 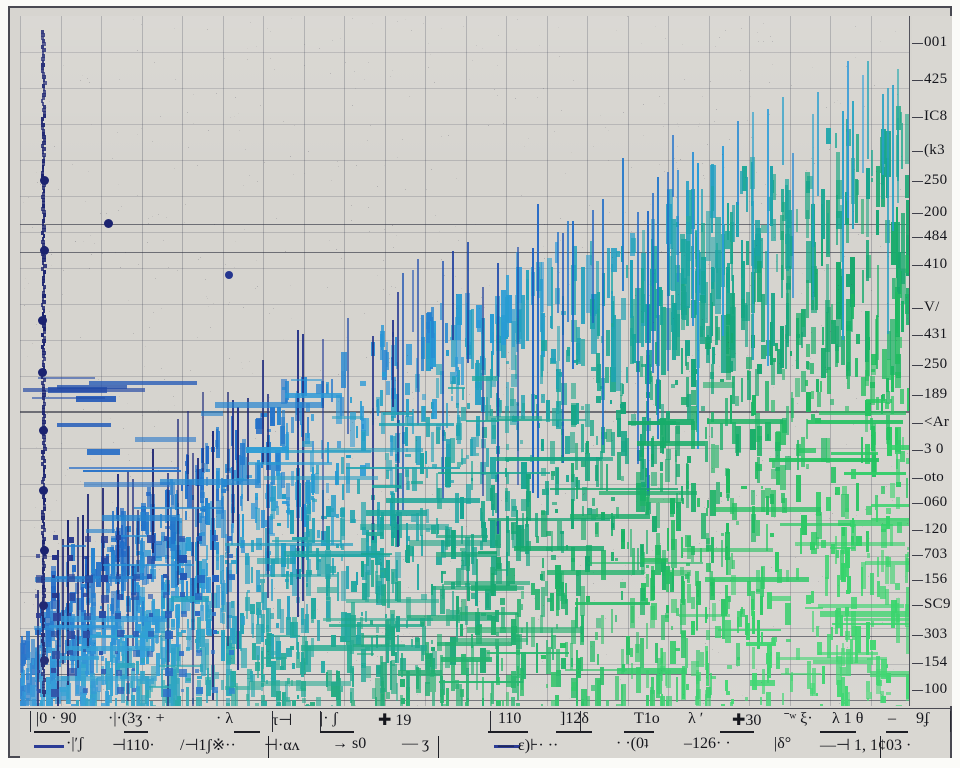 I want to click on legend-label: · ·(0ʇ, so click(x=632, y=743).